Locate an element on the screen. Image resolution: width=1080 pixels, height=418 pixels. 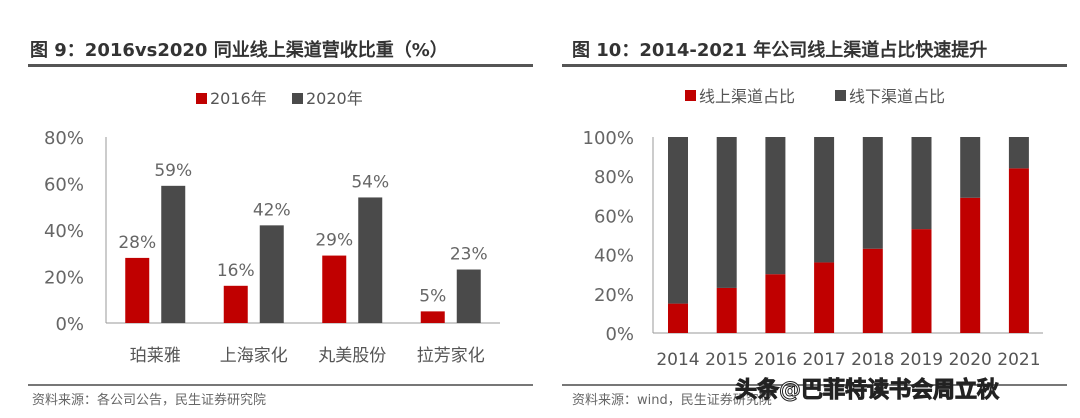
bar-线下渠道占比-2017 is located at coordinates (824, 200).